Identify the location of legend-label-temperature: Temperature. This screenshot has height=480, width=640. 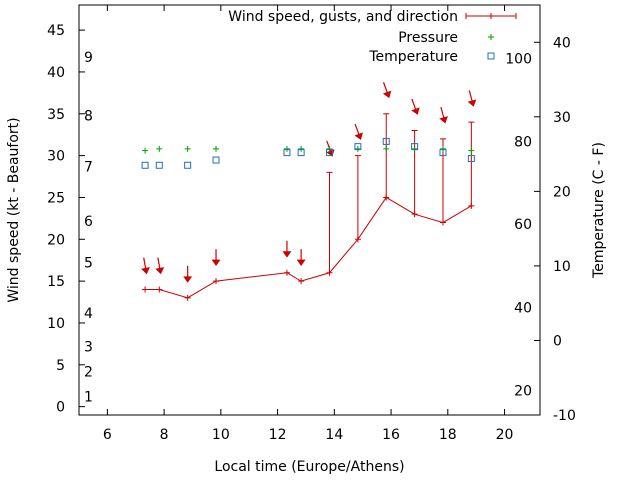
(413, 57).